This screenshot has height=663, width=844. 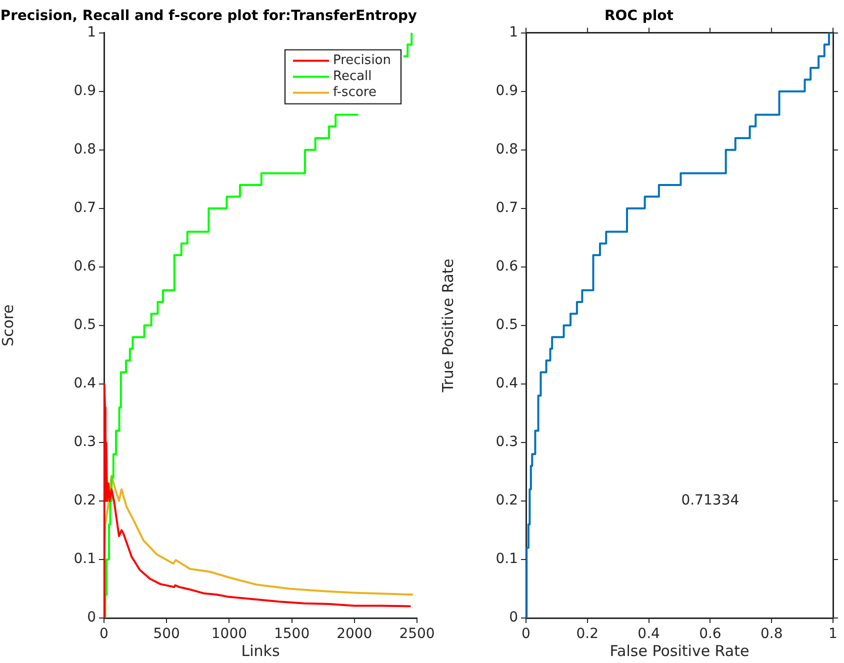 I want to click on x-axis-title: Links, so click(x=260, y=651).